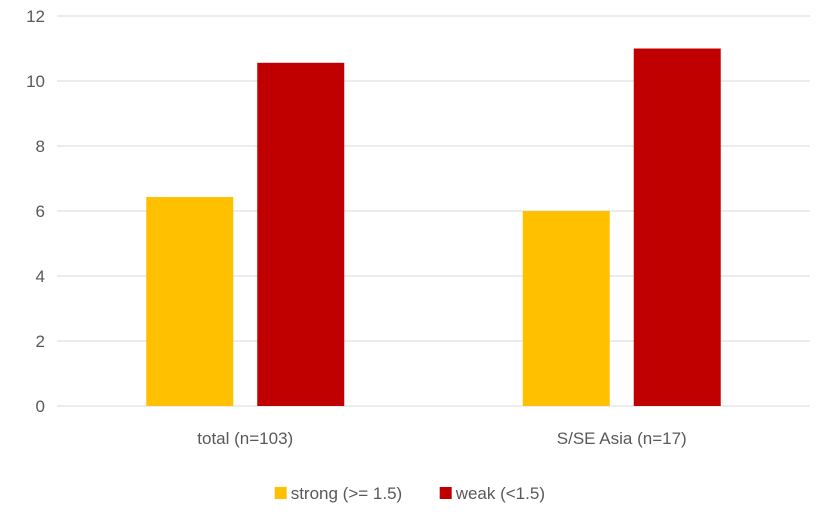 The width and height of the screenshot is (825, 520). I want to click on y-tick-label: 2, so click(40, 341).